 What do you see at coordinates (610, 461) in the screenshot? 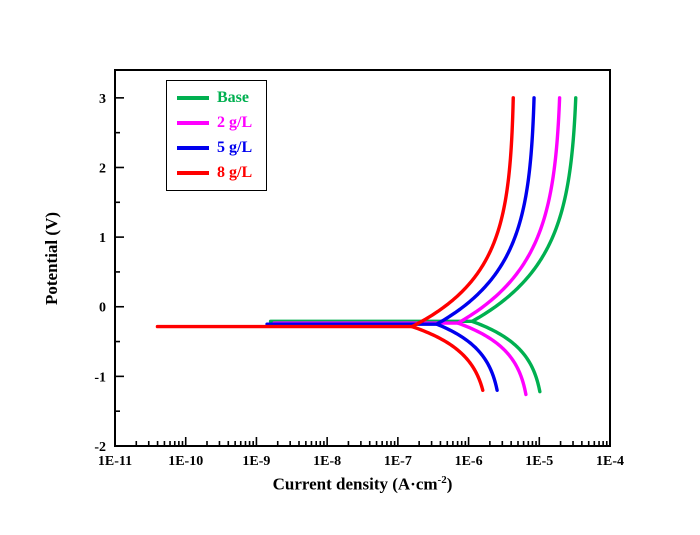
I see `x-tick-label: 1E-4` at bounding box center [610, 461].